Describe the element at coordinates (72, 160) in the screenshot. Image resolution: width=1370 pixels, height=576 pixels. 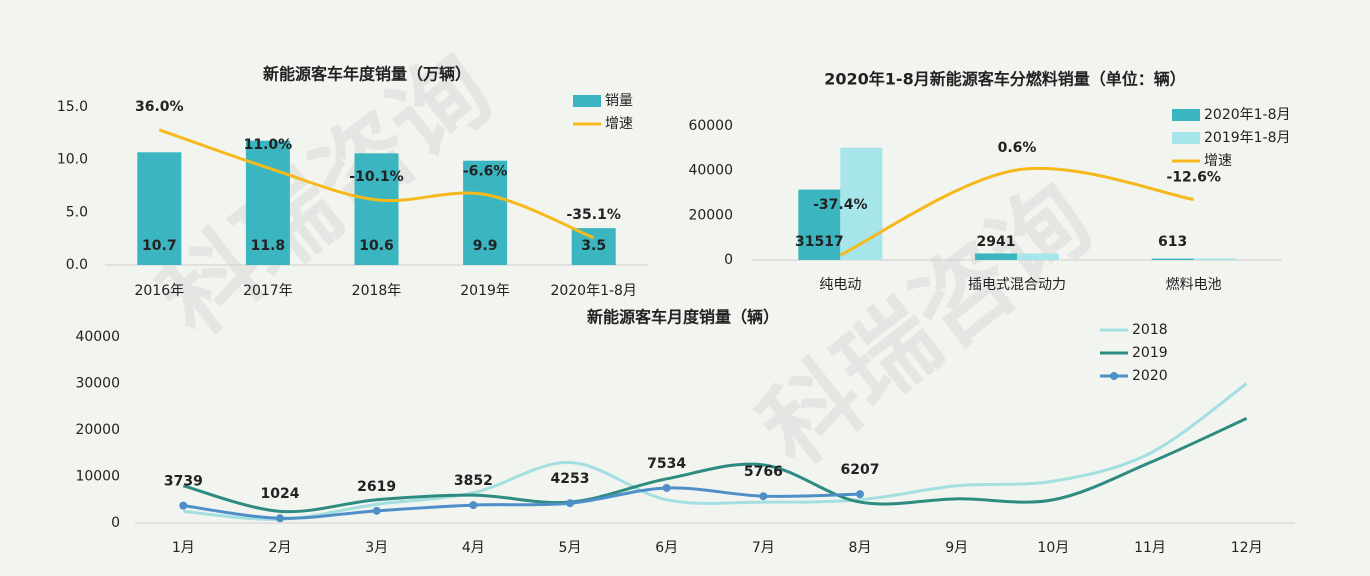
I see `y-tick-label: 10.0` at that location.